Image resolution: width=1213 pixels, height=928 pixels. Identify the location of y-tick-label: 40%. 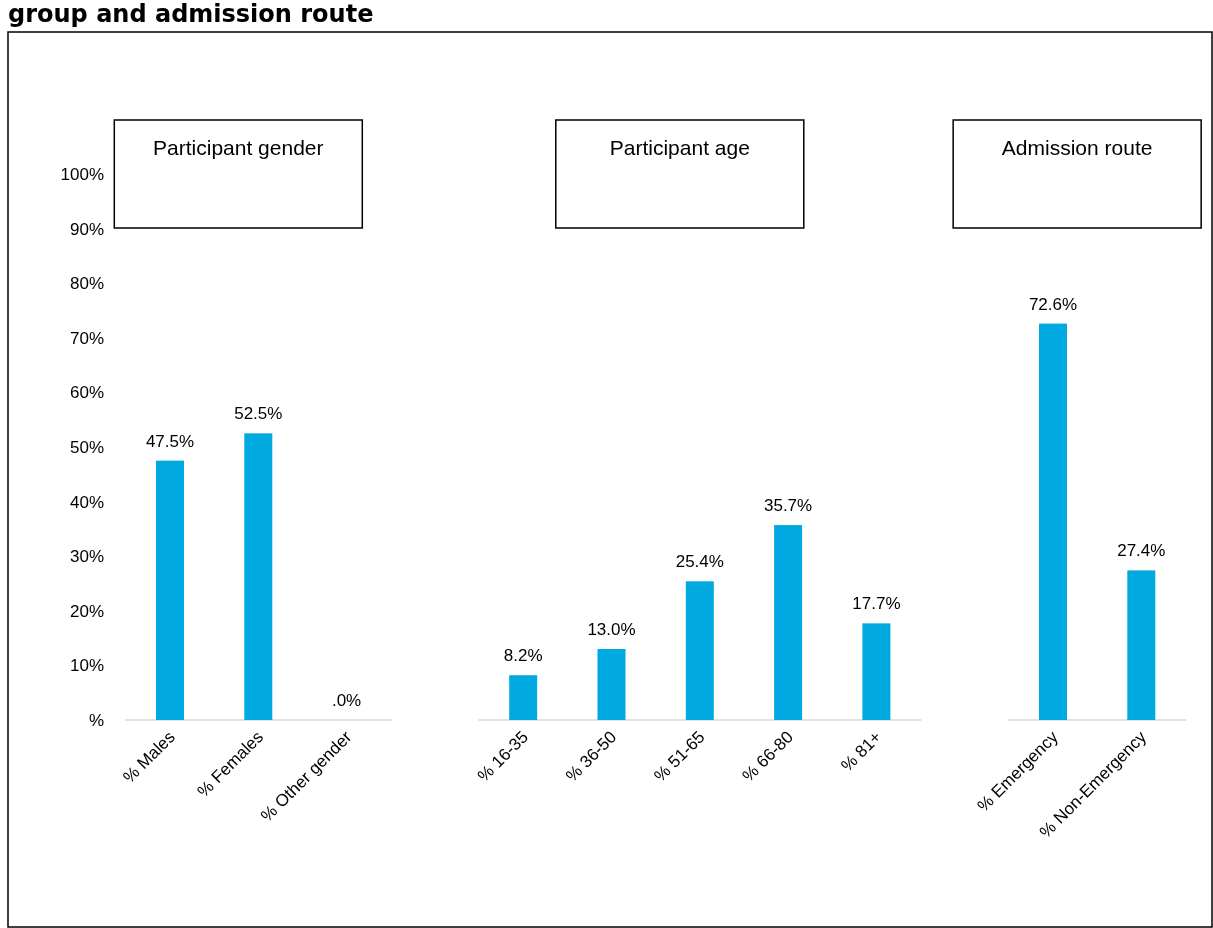
(86, 502).